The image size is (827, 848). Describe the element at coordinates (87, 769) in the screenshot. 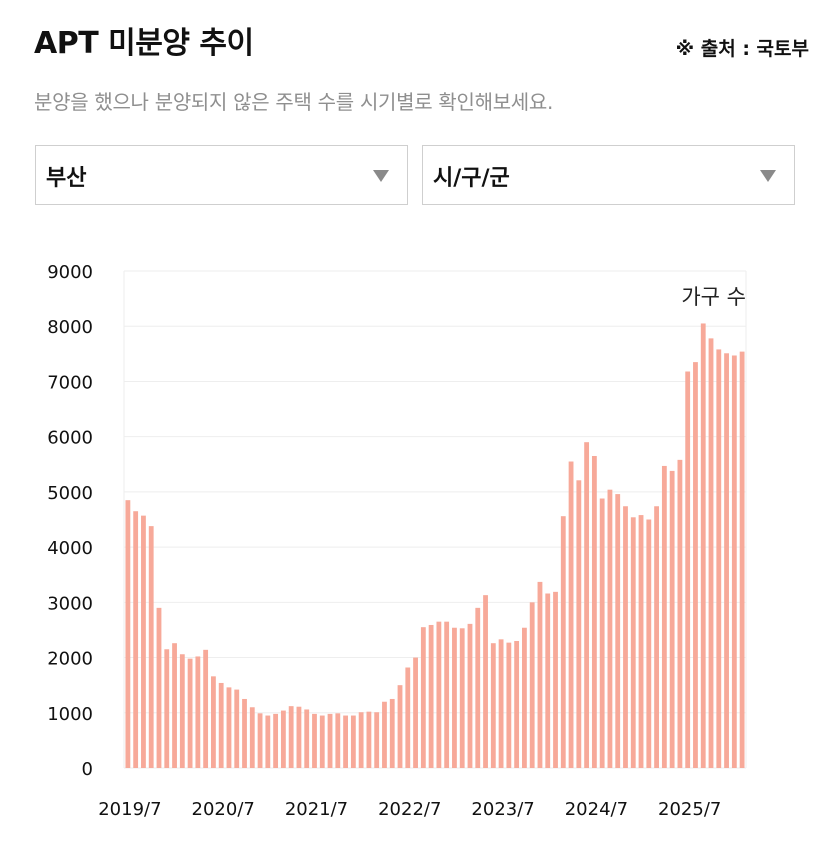

I see `y-tick-label: 0` at that location.